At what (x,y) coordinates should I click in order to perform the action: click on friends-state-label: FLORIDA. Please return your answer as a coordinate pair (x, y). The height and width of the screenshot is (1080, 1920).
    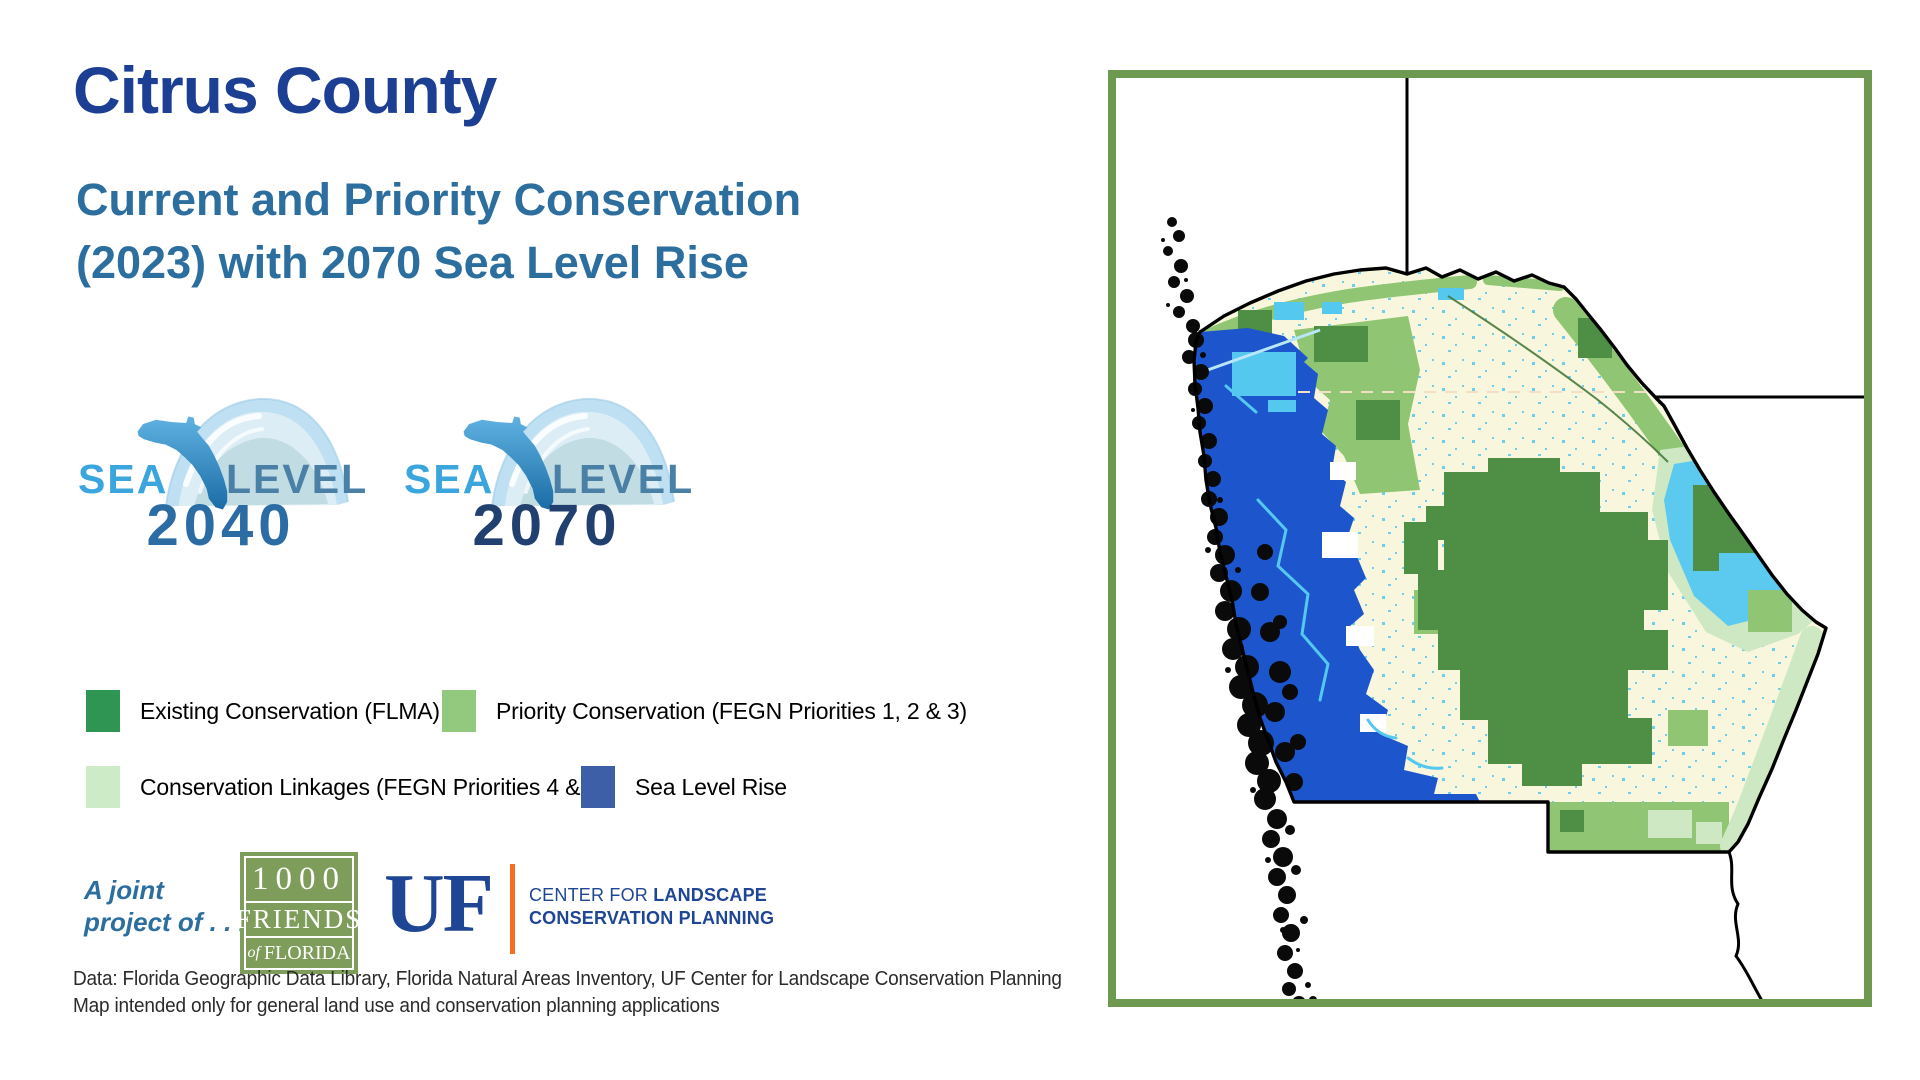
    Looking at the image, I should click on (307, 952).